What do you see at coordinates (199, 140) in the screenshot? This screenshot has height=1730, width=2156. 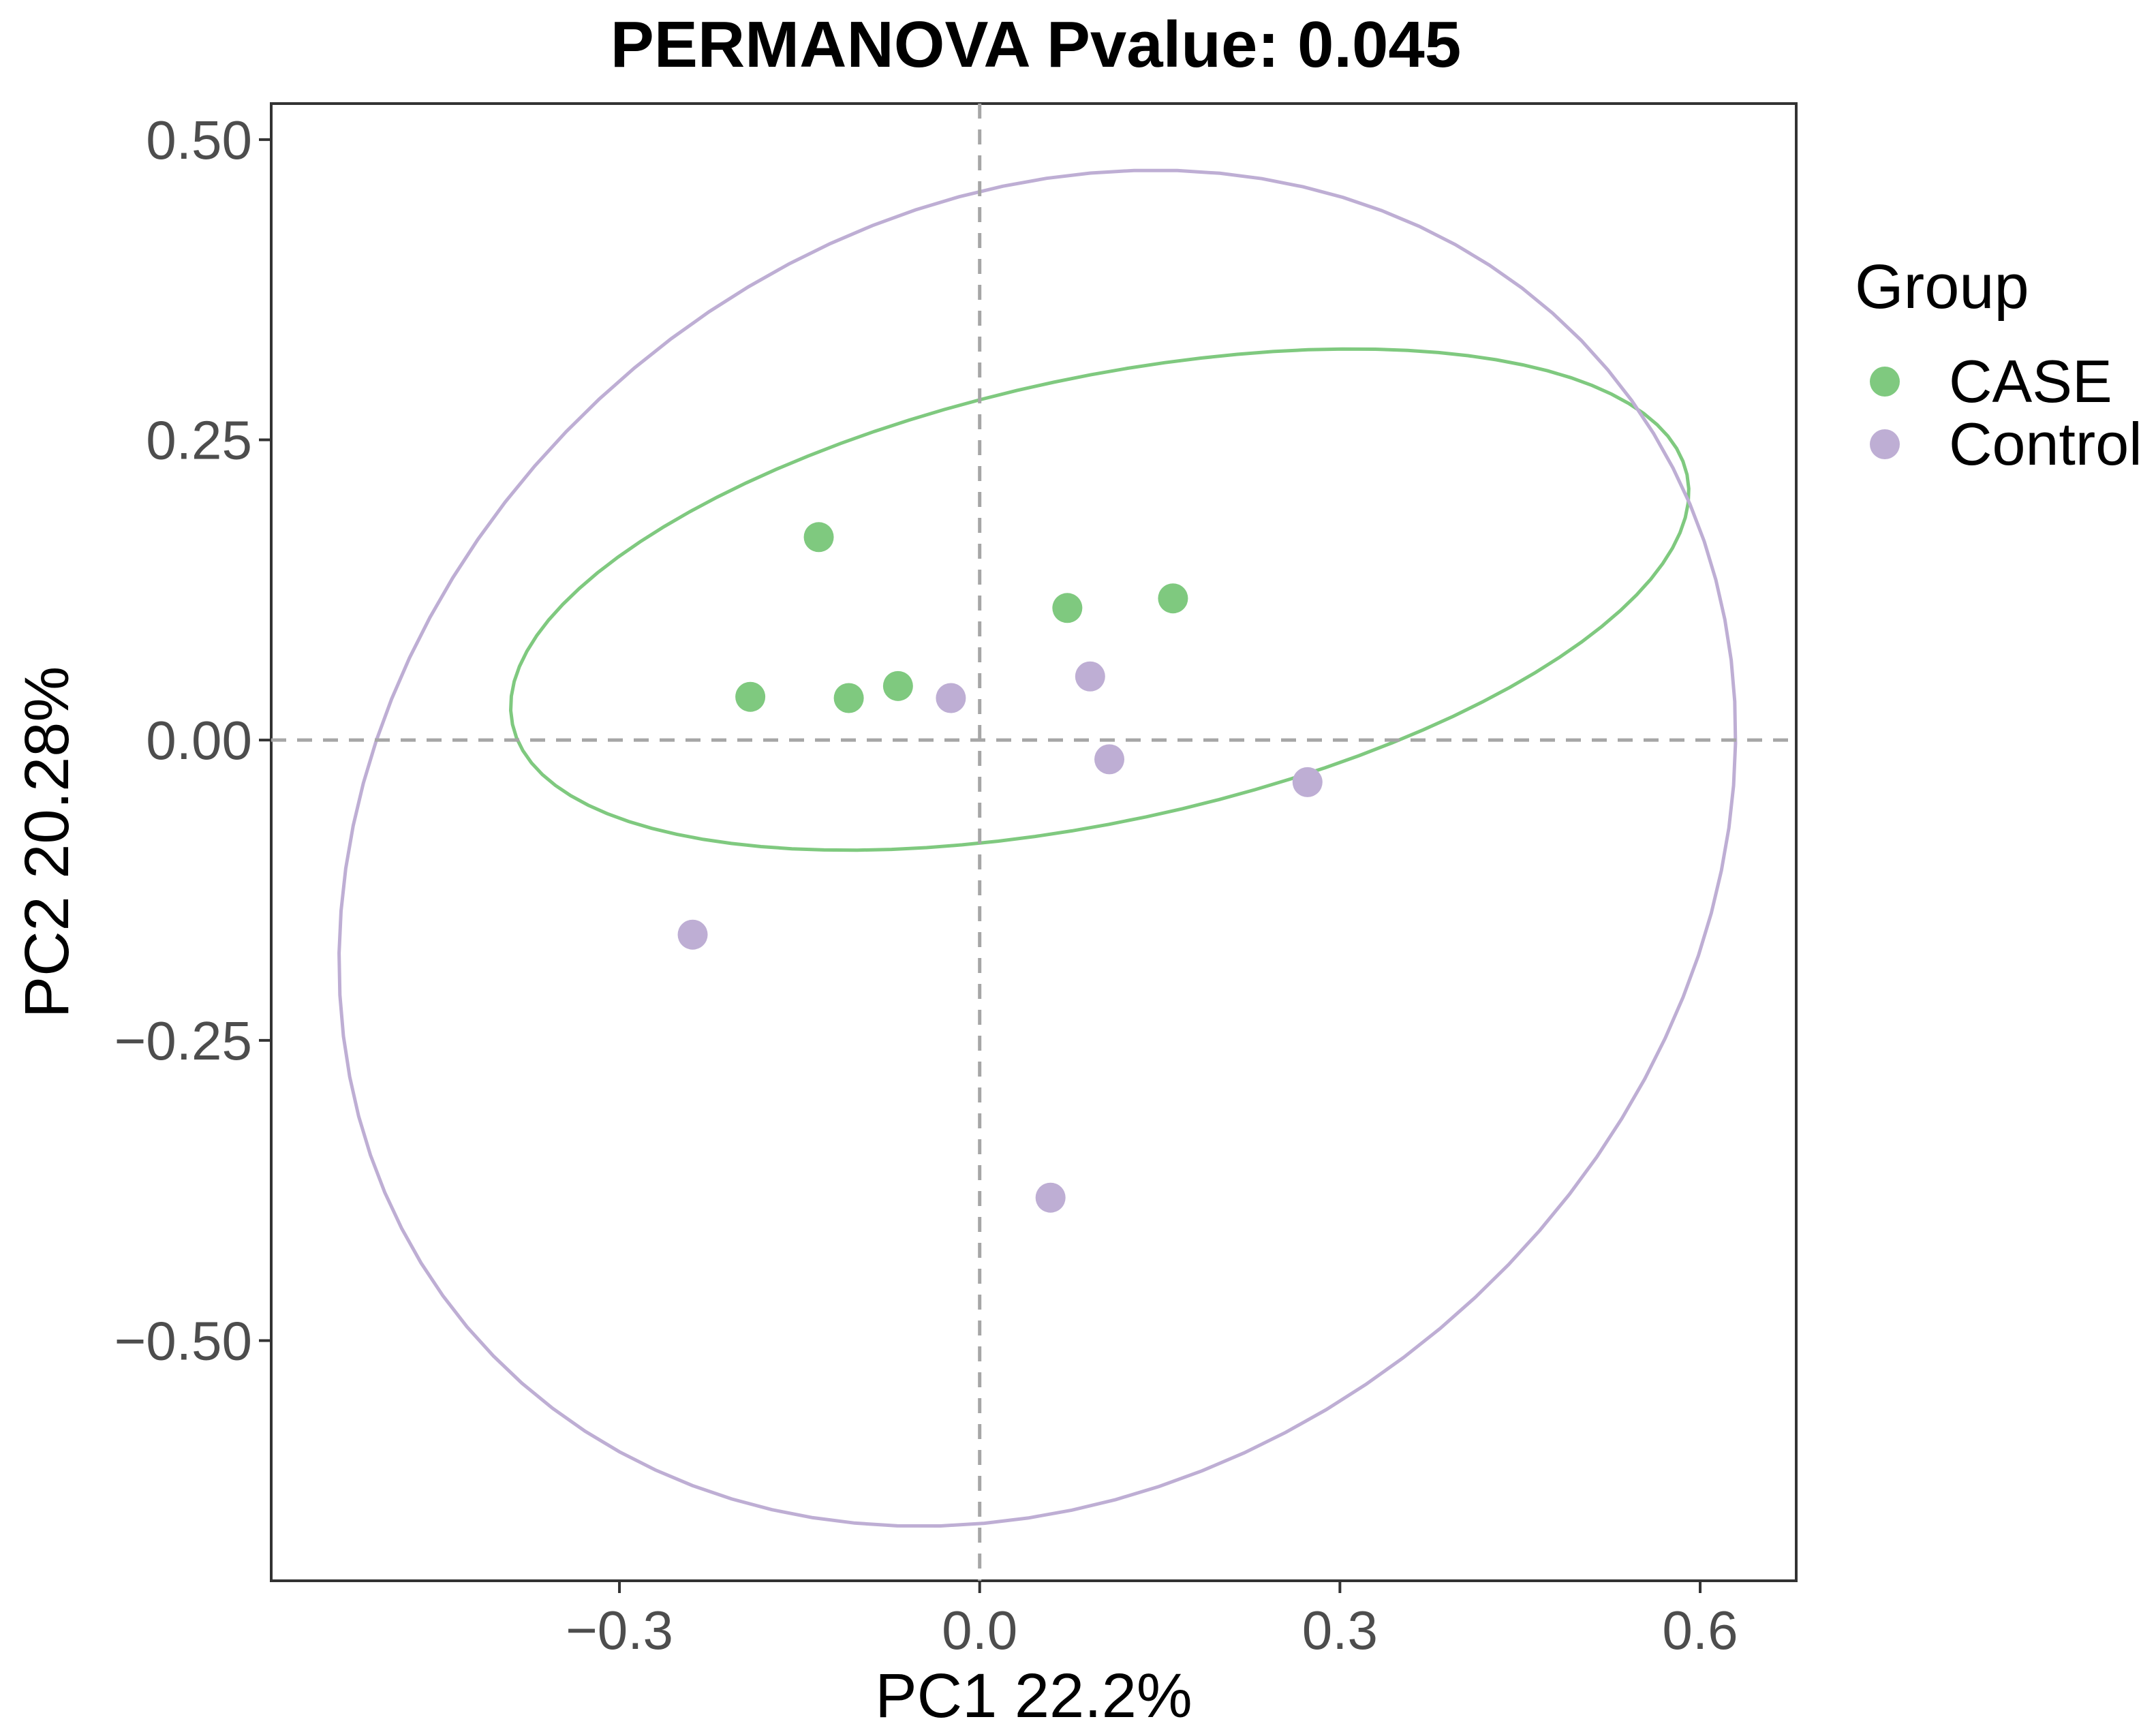 I see `y-tick-label: 0.50` at bounding box center [199, 140].